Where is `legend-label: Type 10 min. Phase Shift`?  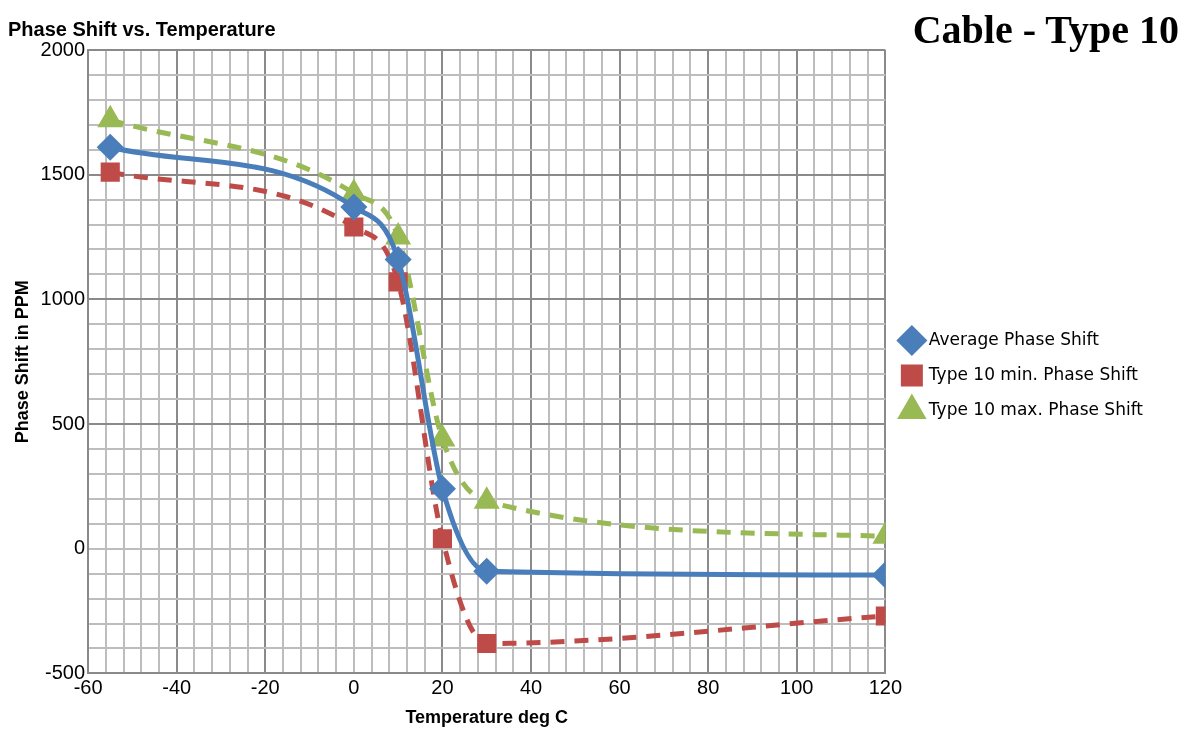 legend-label: Type 10 min. Phase Shift is located at coordinates (1033, 373).